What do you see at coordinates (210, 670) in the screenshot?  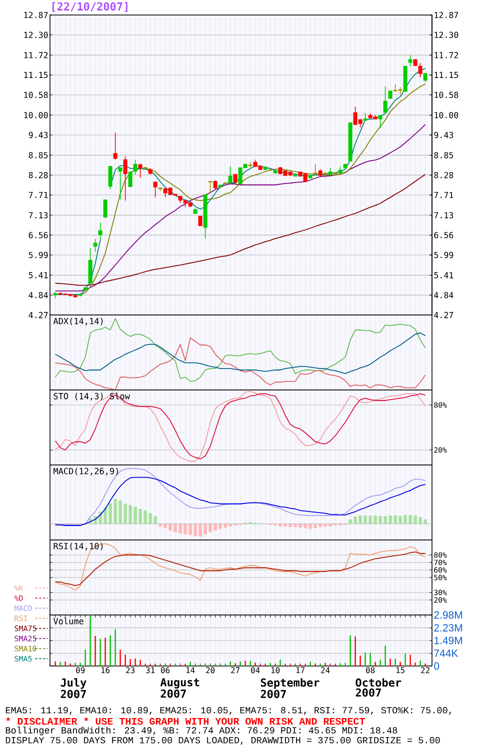 I see `x-tick-label: 20` at bounding box center [210, 670].